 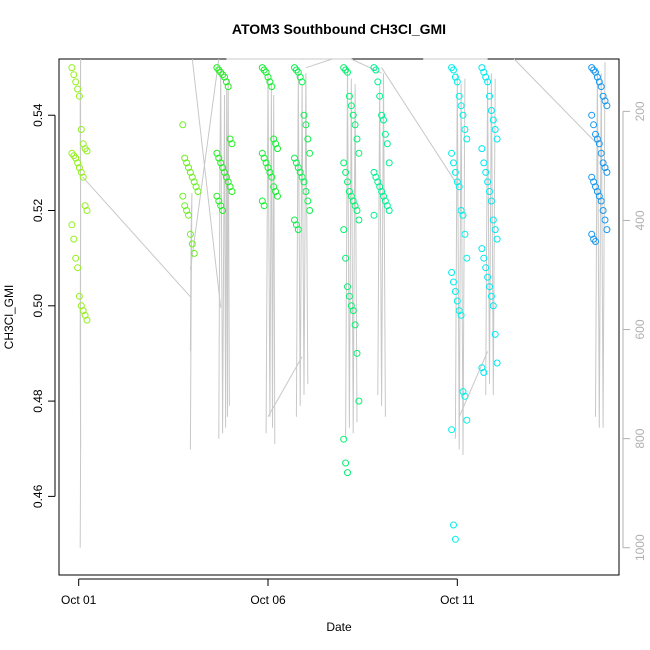 What do you see at coordinates (457, 600) in the screenshot?
I see `x-tick-label: Oct 11` at bounding box center [457, 600].